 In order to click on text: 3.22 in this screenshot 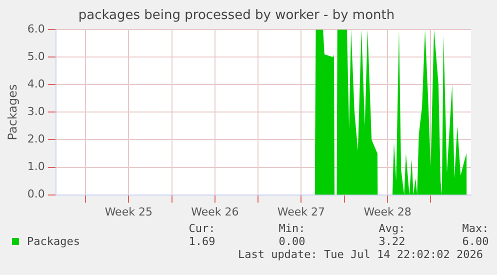, I will do `click(392, 241)`.